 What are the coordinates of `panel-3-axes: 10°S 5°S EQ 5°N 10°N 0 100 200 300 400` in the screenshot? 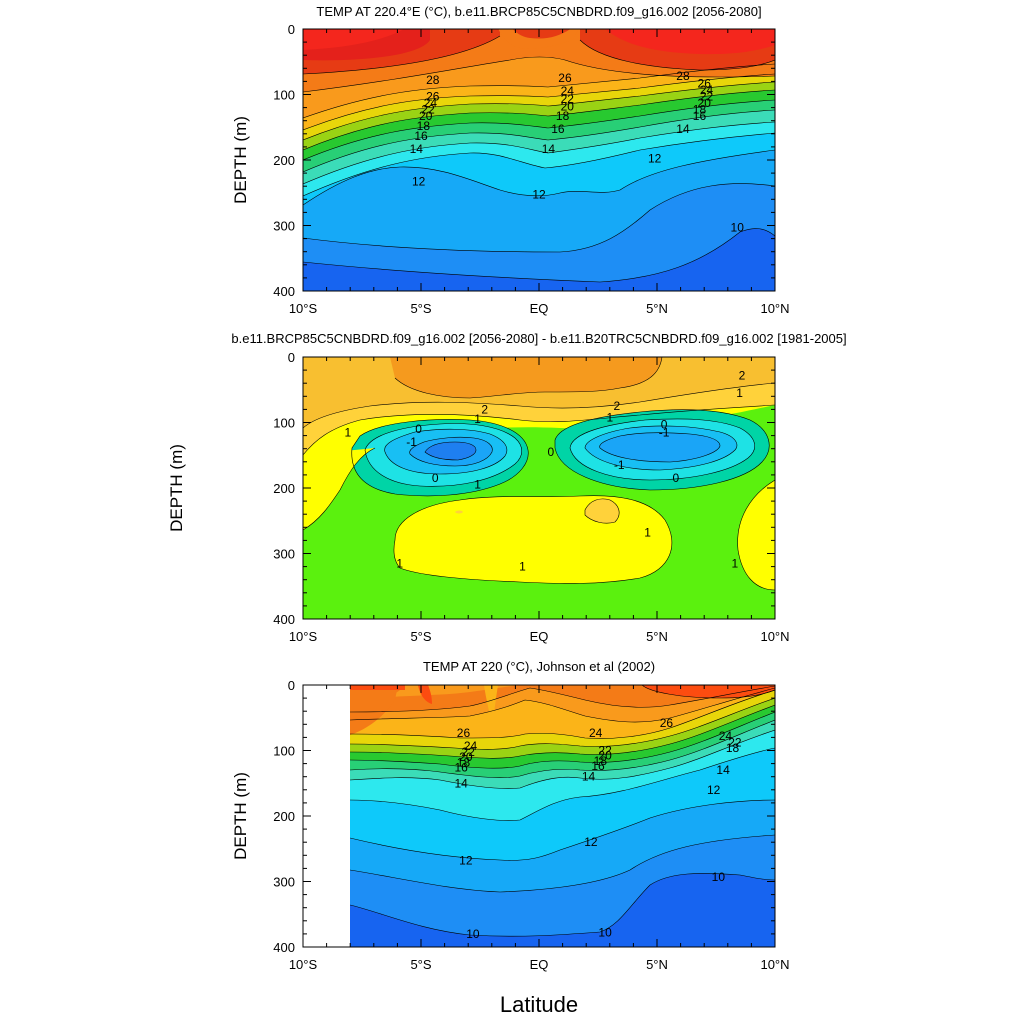 It's located at (531, 825).